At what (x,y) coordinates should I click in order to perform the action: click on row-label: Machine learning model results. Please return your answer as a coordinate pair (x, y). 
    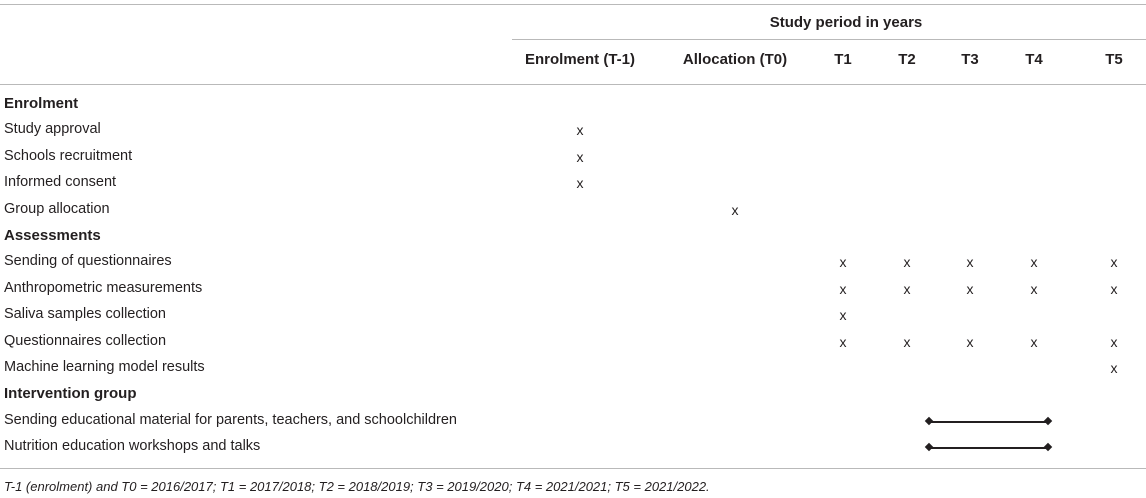
    Looking at the image, I should click on (104, 367).